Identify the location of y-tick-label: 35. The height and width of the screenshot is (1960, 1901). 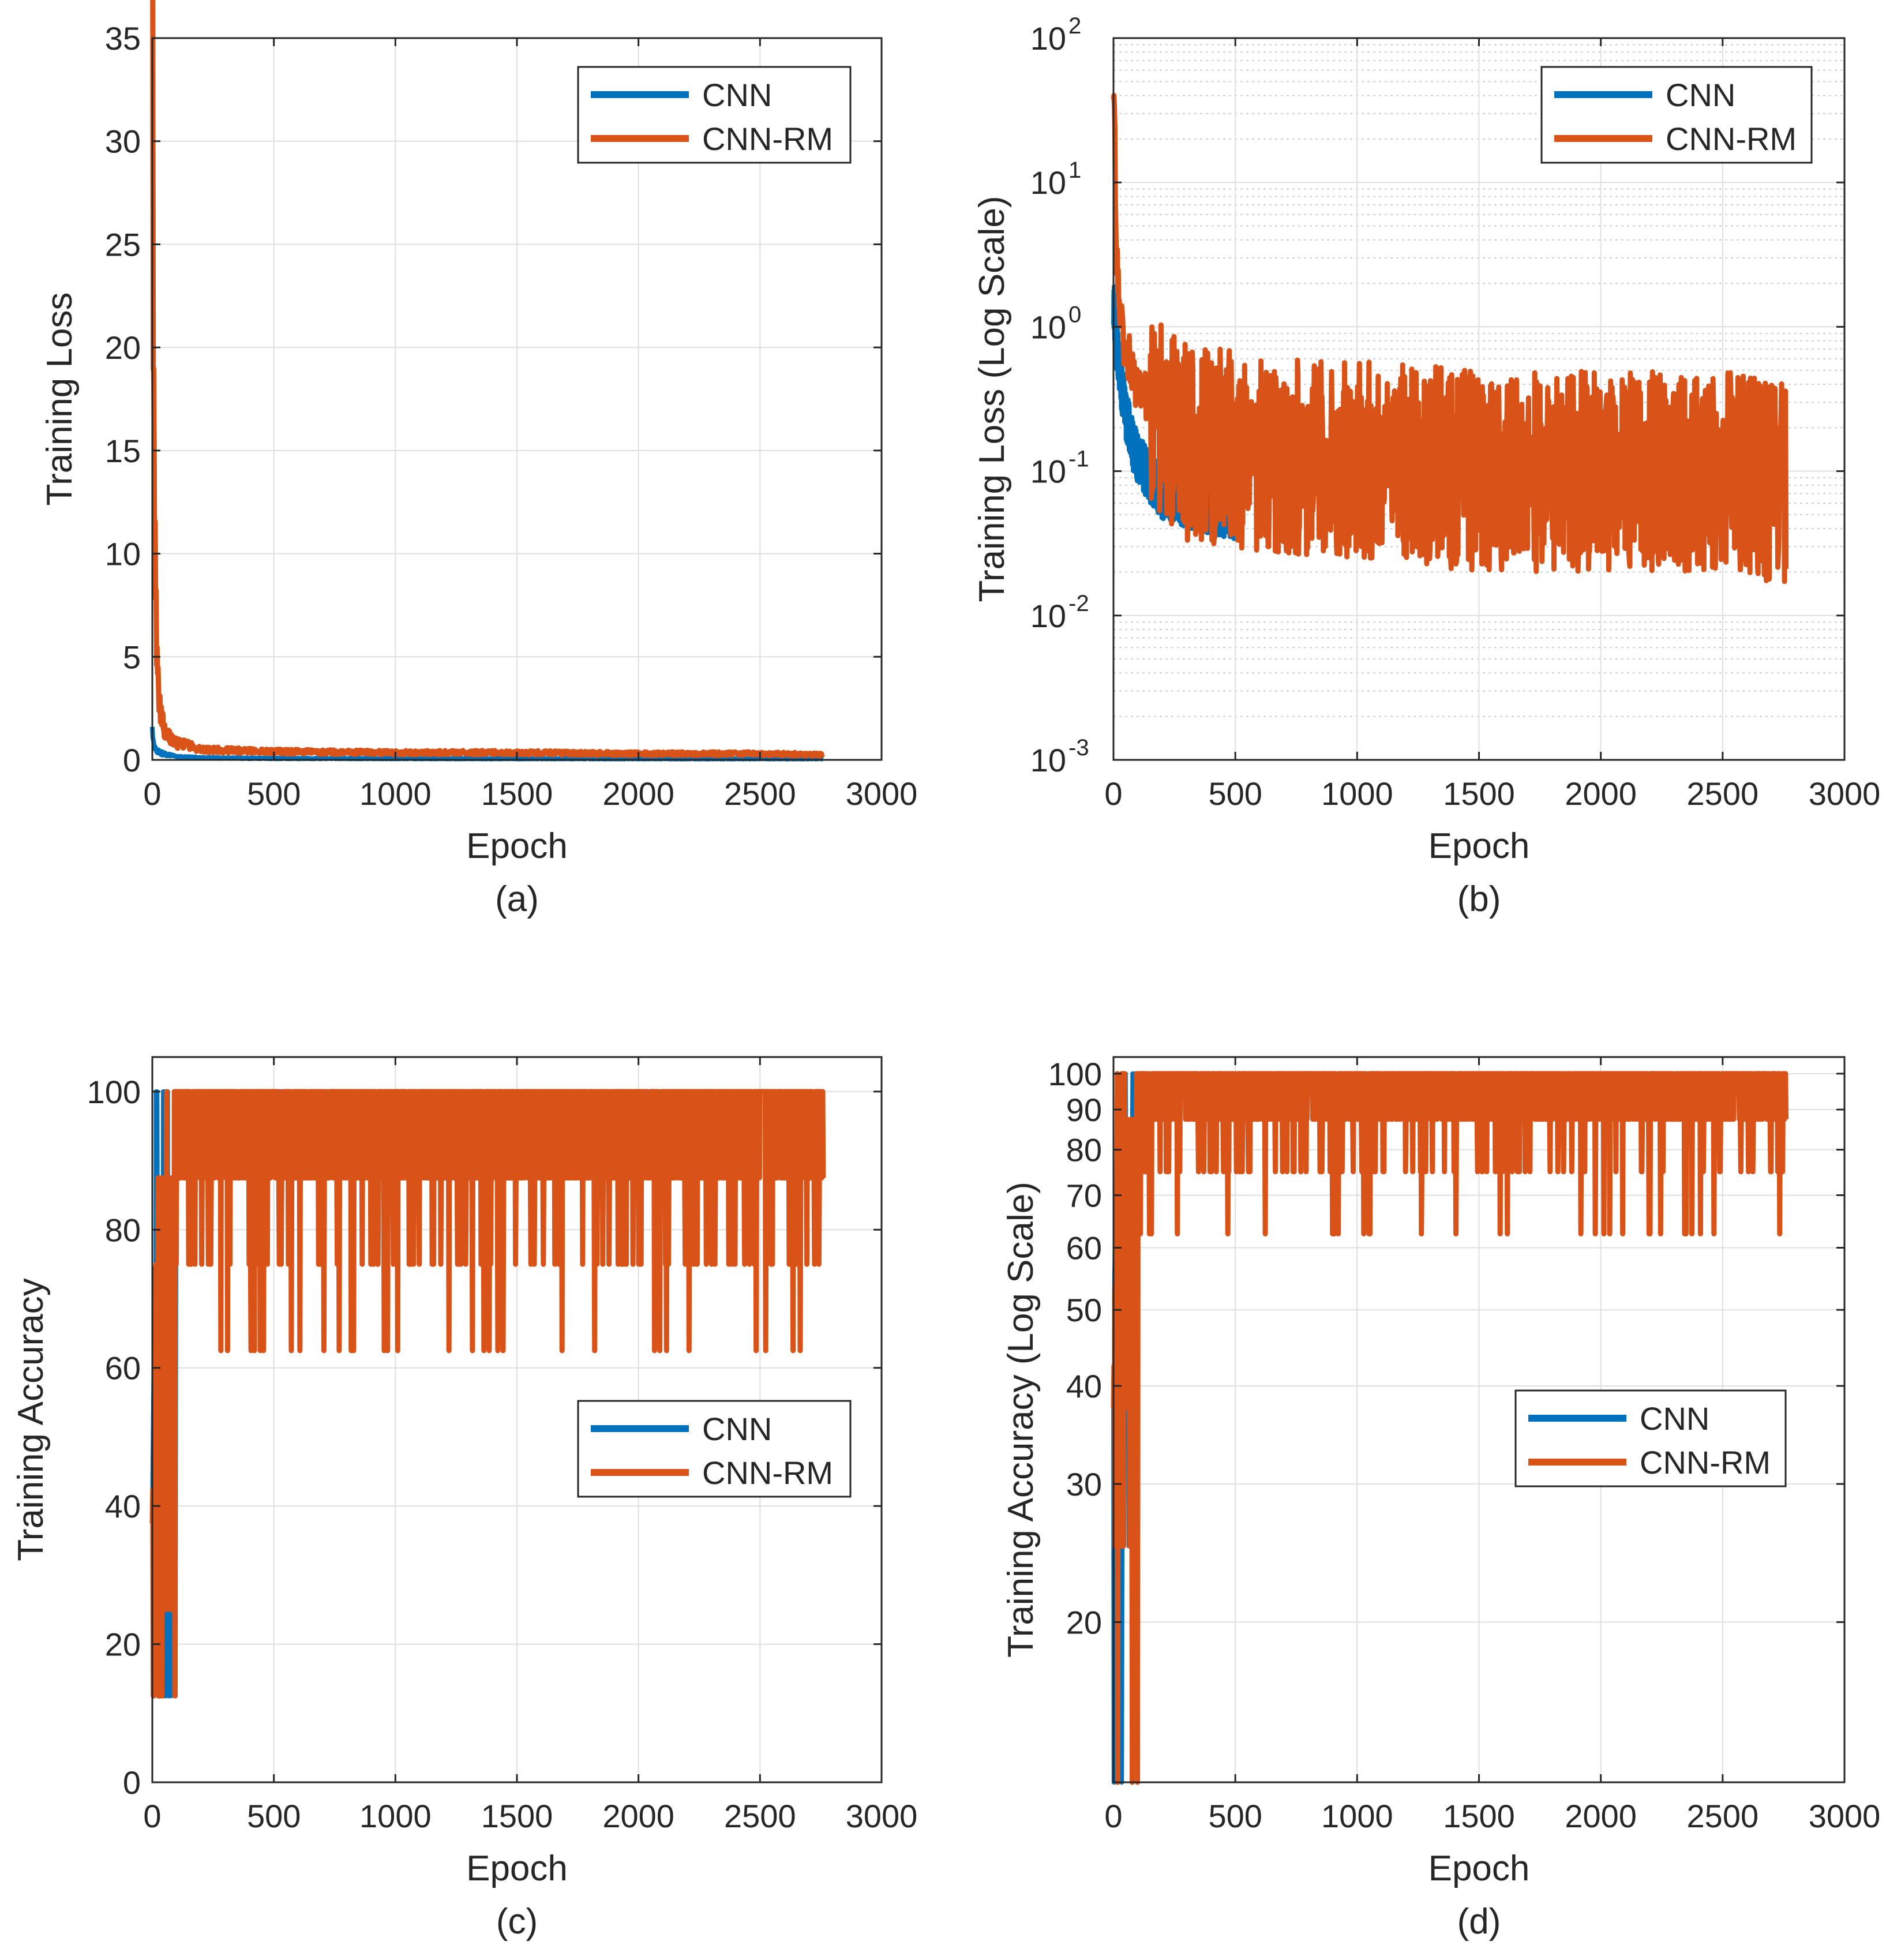
(123, 38).